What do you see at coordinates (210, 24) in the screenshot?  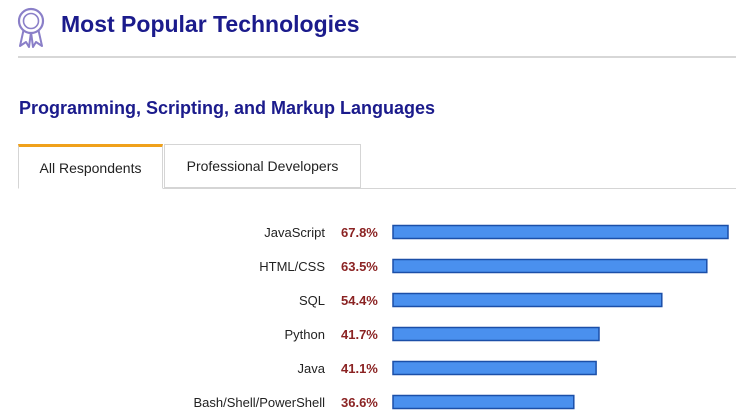 I see `page-title: Most Popular Technologies` at bounding box center [210, 24].